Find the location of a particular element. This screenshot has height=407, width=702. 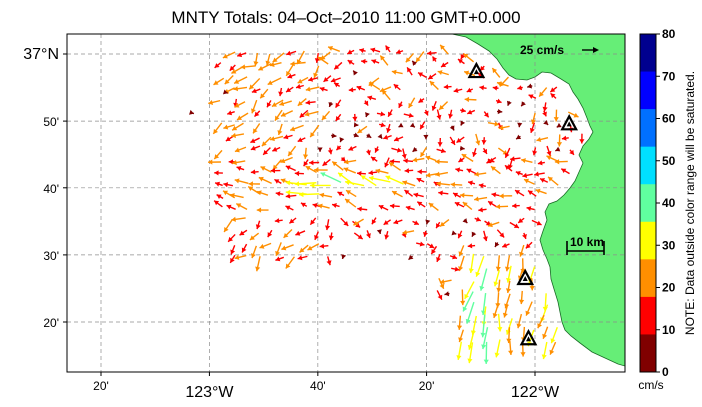

colorbar-tick-label: 40 is located at coordinates (669, 203).